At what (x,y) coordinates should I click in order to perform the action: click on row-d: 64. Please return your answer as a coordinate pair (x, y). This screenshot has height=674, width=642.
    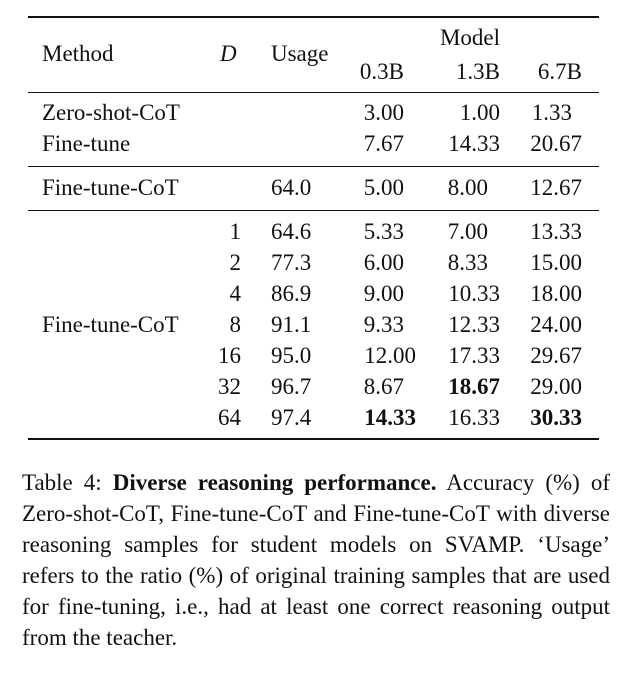
    Looking at the image, I should click on (229, 417).